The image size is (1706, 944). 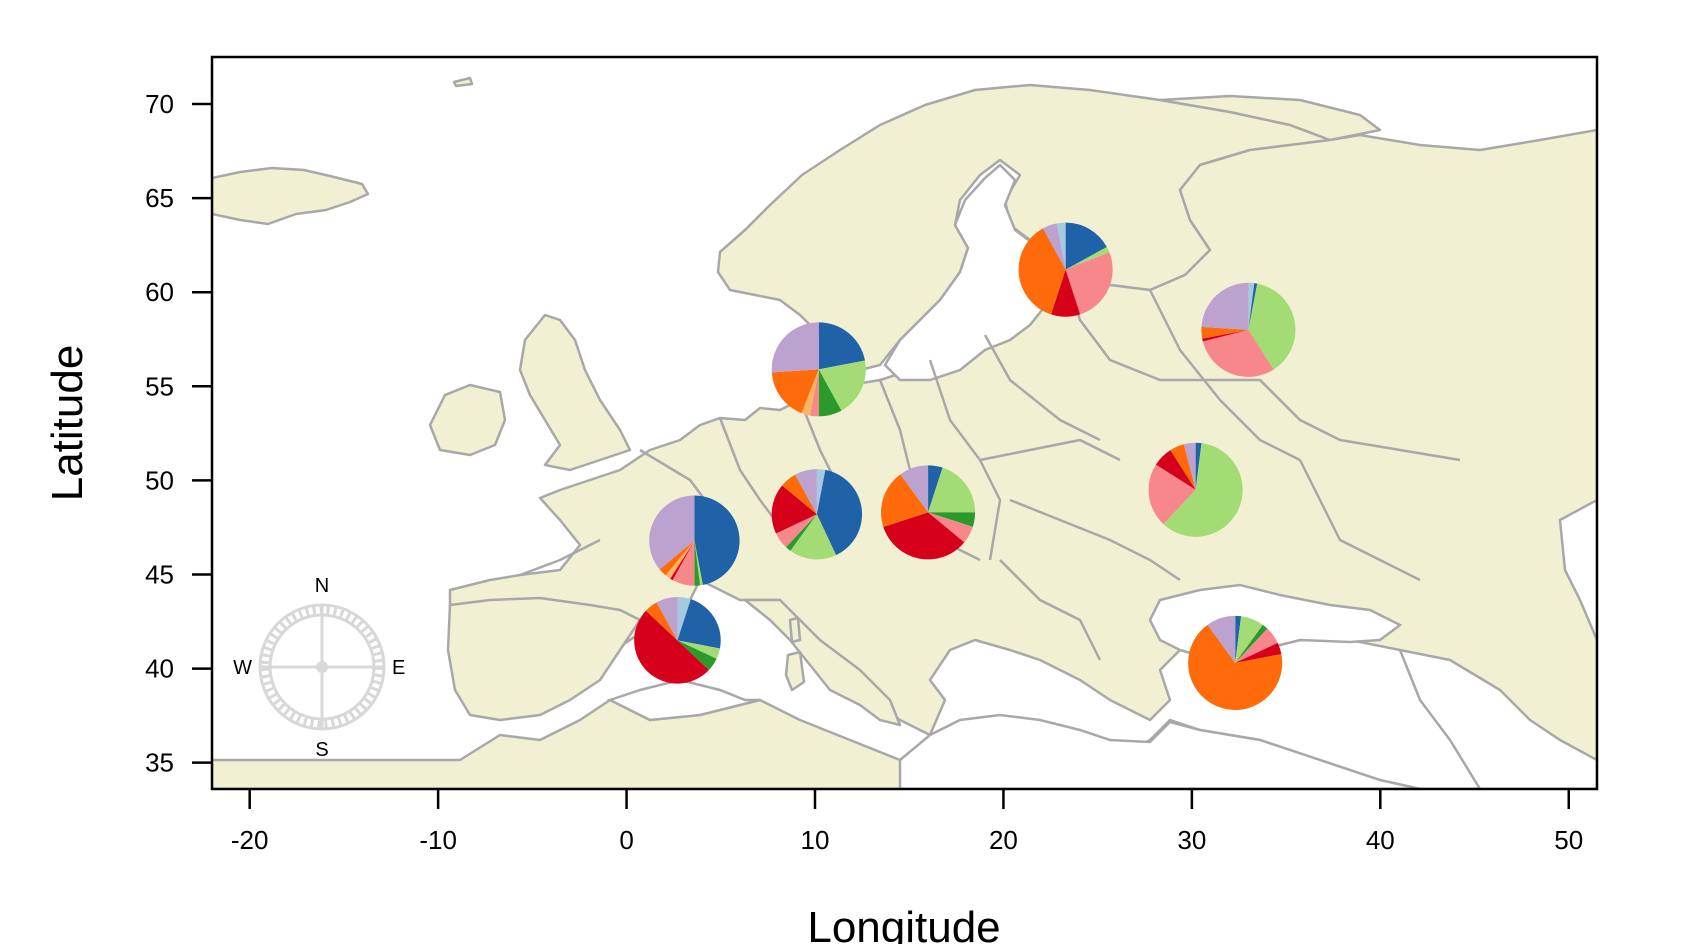 What do you see at coordinates (178, 433) in the screenshot?
I see `y-axis: 35 40 45 50 55 60 65 70` at bounding box center [178, 433].